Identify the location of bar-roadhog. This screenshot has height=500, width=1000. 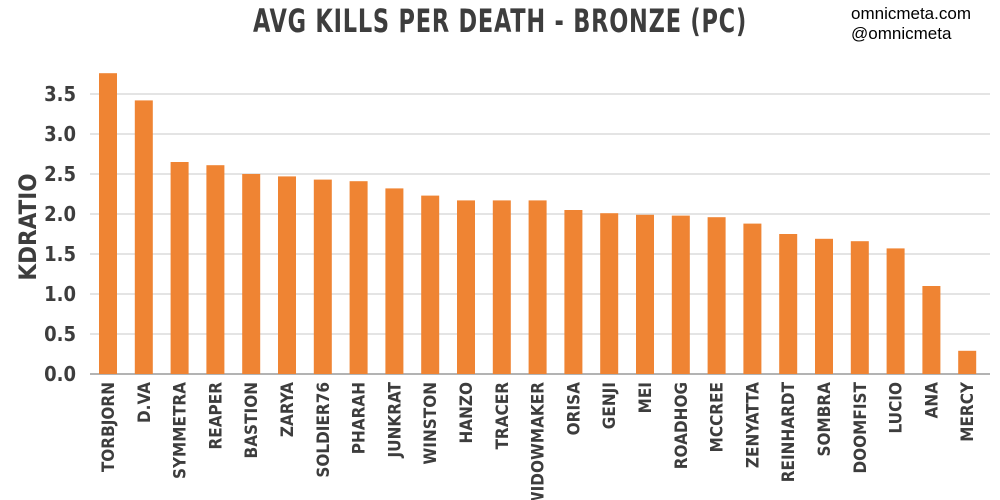
(680, 294).